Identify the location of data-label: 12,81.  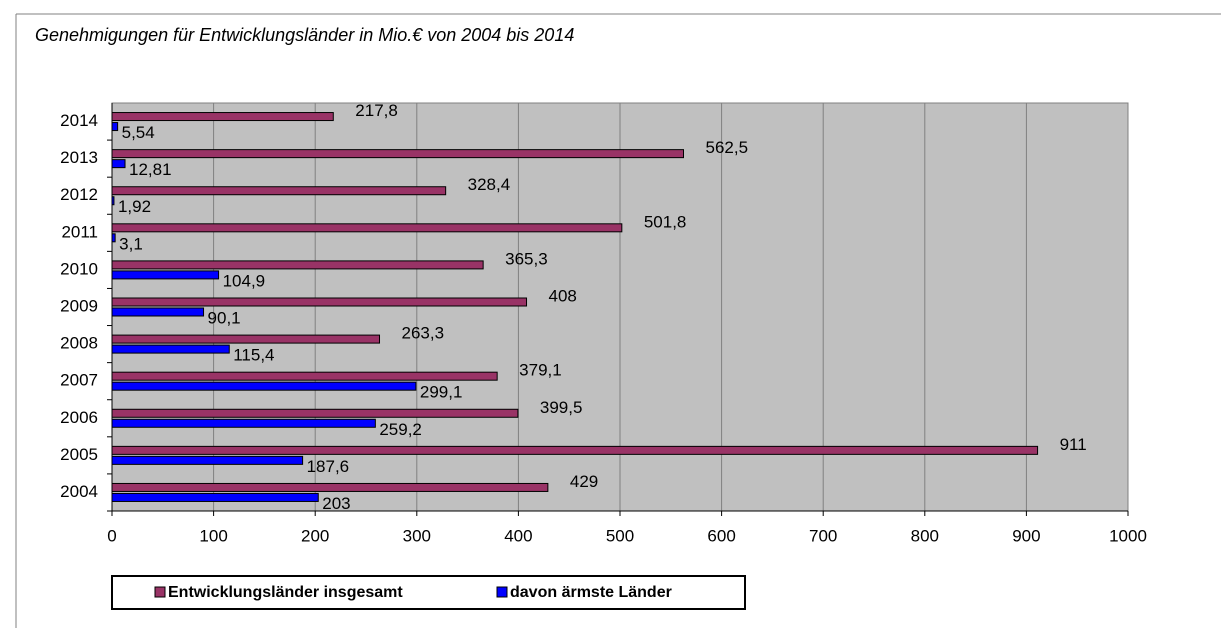
(150, 169).